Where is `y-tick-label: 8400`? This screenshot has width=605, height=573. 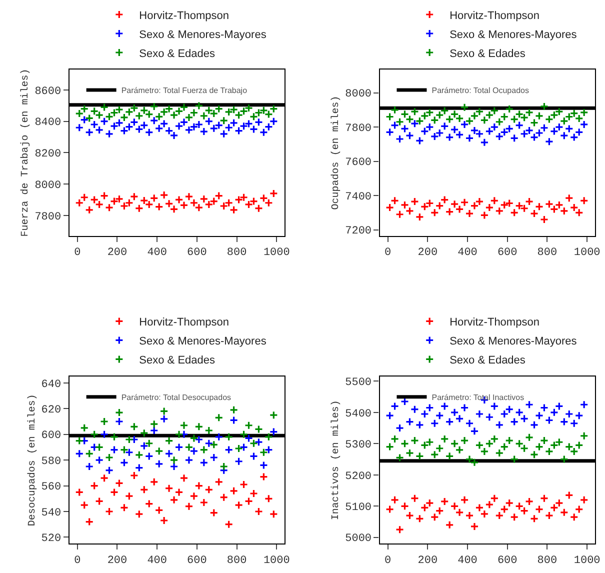 y-tick-label: 8400 is located at coordinates (48, 123).